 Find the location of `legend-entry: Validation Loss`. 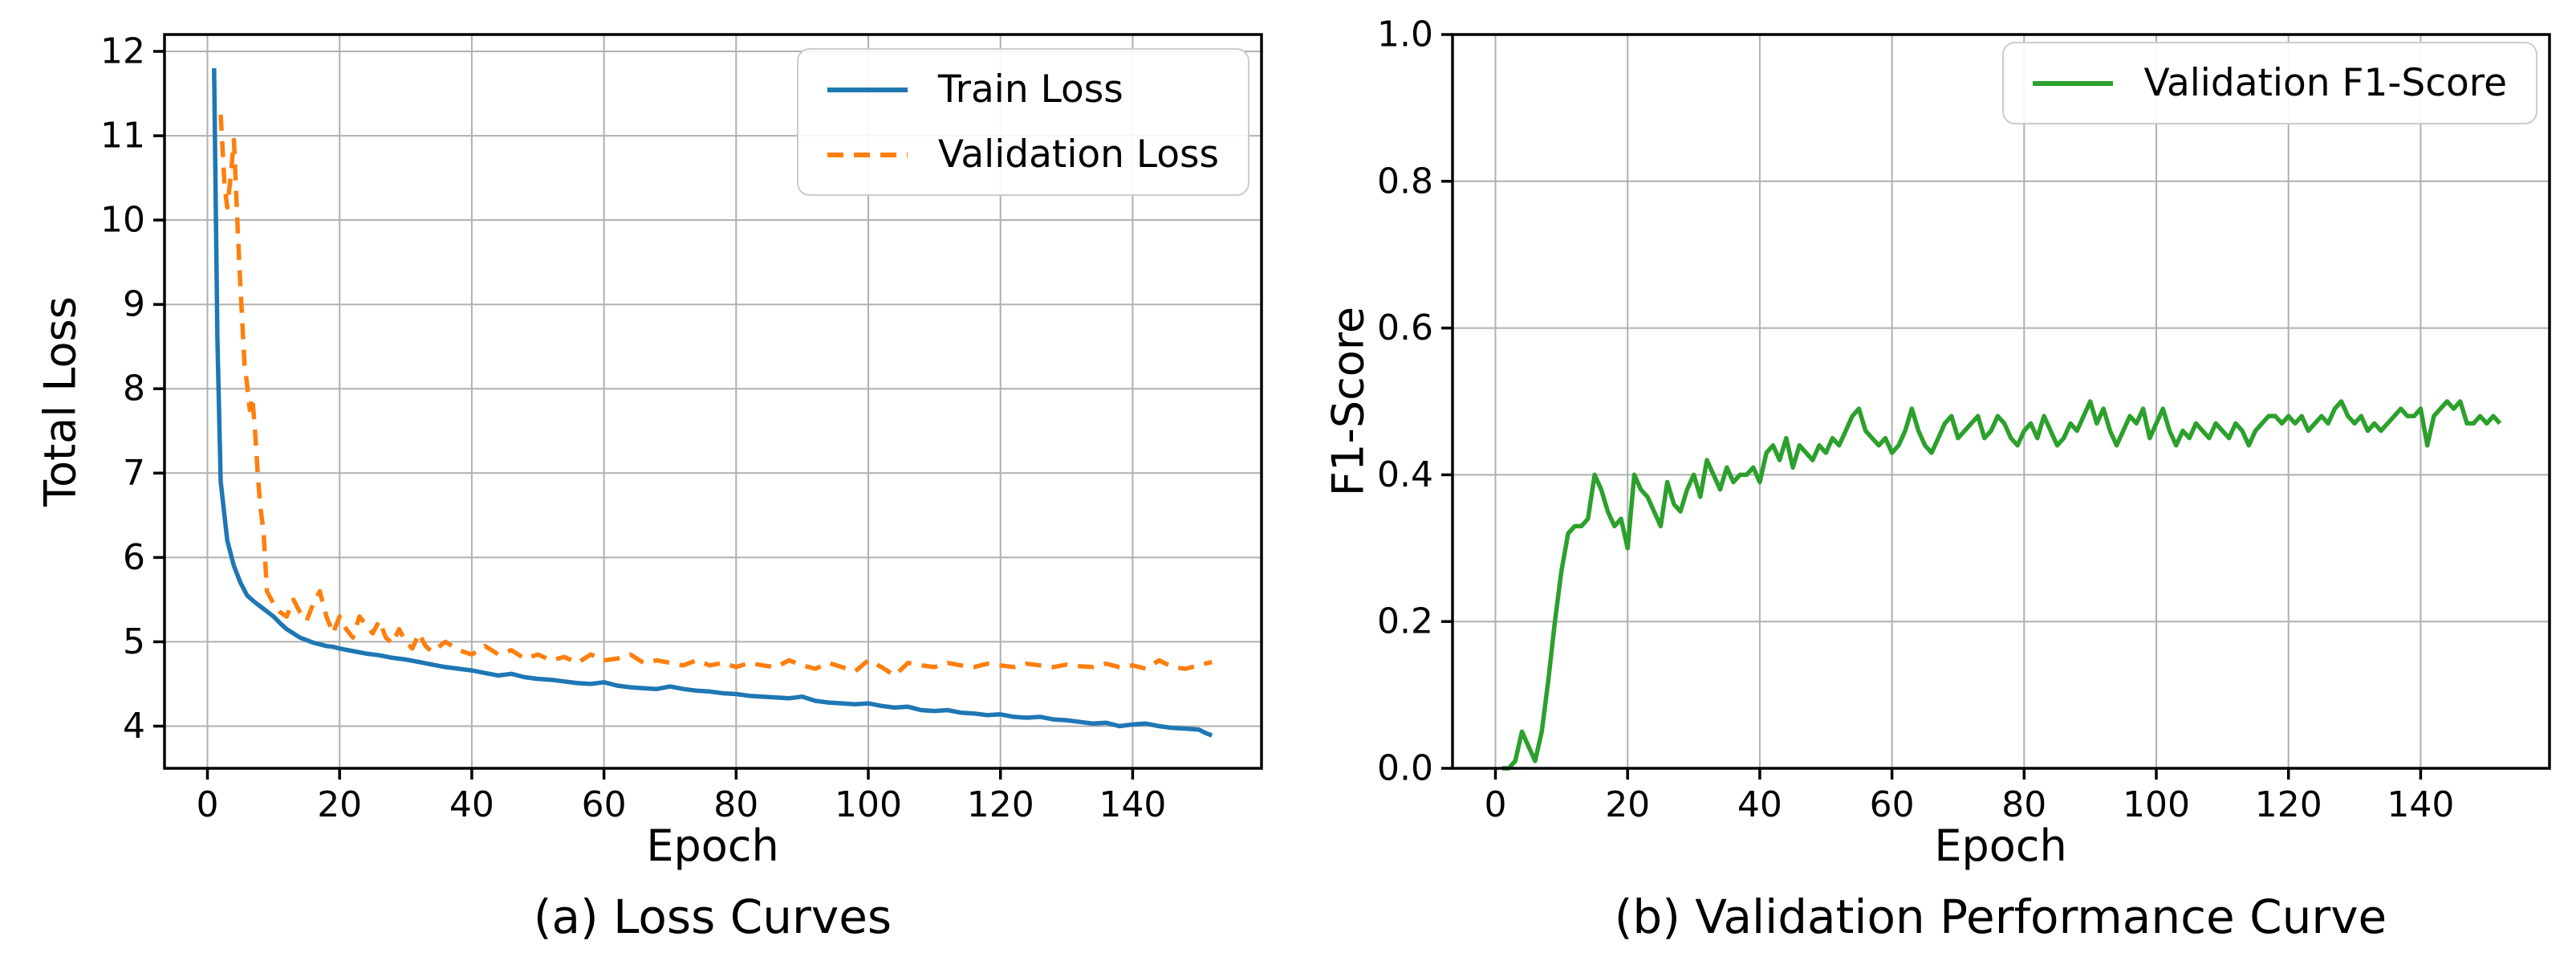

legend-entry: Validation Loss is located at coordinates (1023, 154).